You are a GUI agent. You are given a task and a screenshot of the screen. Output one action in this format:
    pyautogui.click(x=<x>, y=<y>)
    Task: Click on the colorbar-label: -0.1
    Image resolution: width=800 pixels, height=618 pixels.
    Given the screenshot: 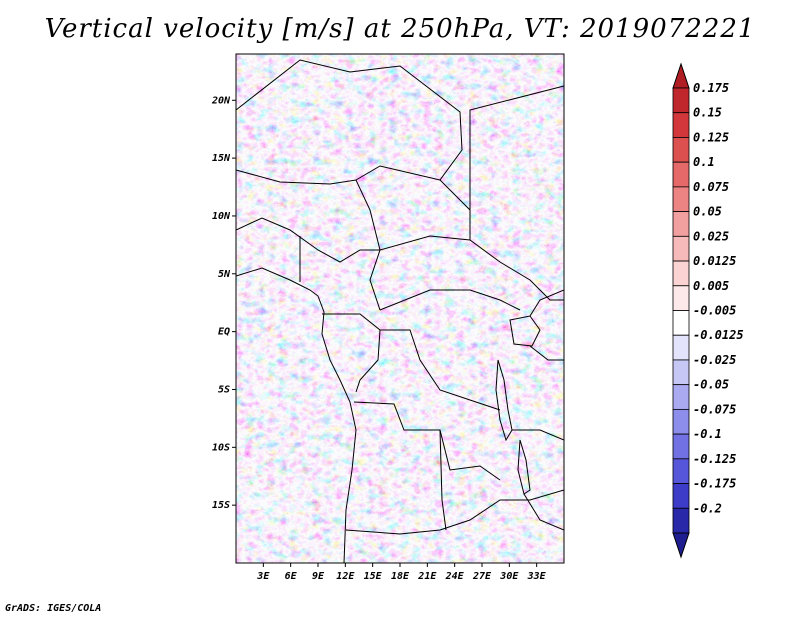 What is the action you would take?
    pyautogui.click(x=707, y=434)
    